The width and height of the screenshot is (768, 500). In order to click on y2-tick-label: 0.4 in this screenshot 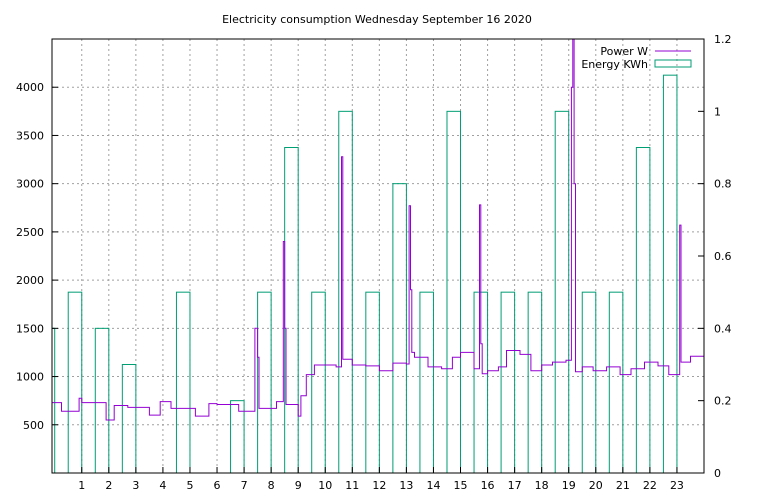, I will do `click(723, 328)`.